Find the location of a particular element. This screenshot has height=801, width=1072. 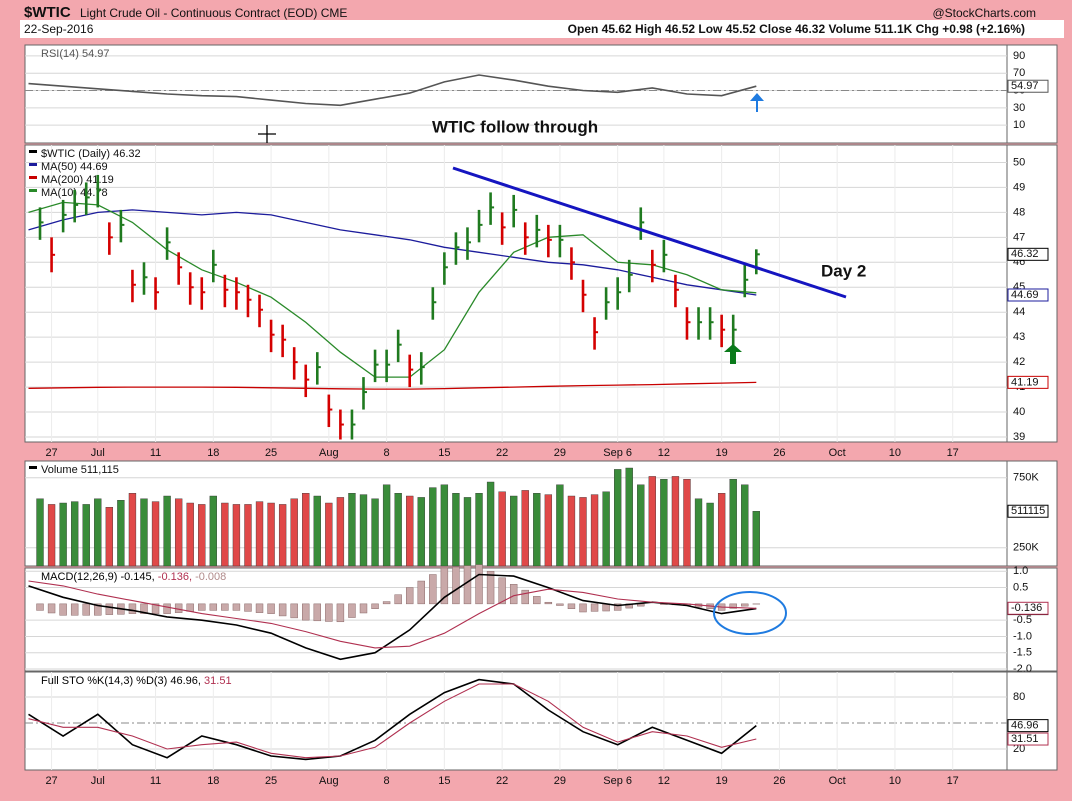

legend-label: -0.008 is located at coordinates (210, 577).